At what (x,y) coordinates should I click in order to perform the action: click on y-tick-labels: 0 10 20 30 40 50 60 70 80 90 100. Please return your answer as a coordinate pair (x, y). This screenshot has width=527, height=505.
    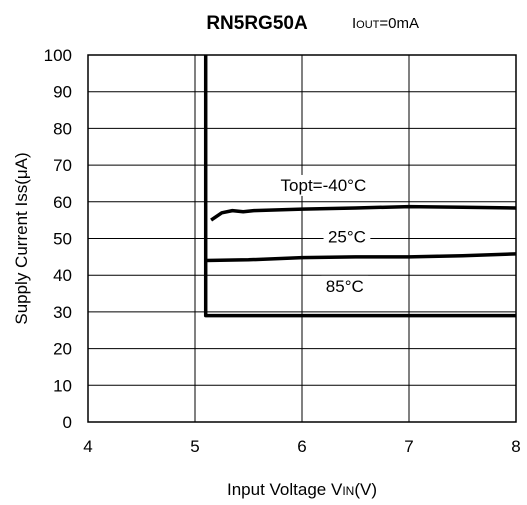
    Looking at the image, I should click on (58, 239).